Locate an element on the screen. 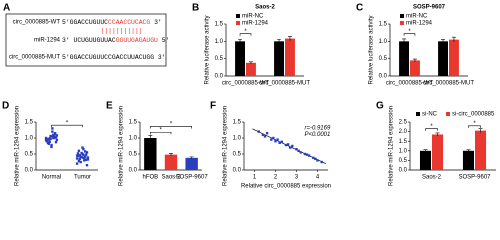  sequence-box is located at coordinates (86, 40).